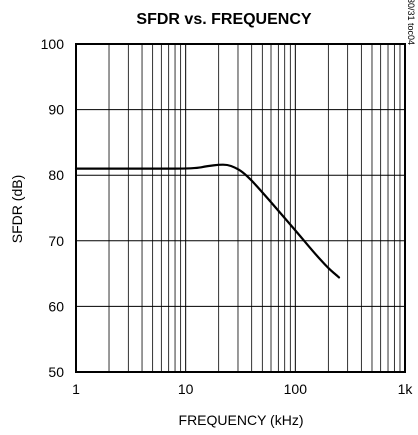 This screenshot has height=435, width=418. What do you see at coordinates (56, 110) in the screenshot?
I see `y-tick-label: 90` at bounding box center [56, 110].